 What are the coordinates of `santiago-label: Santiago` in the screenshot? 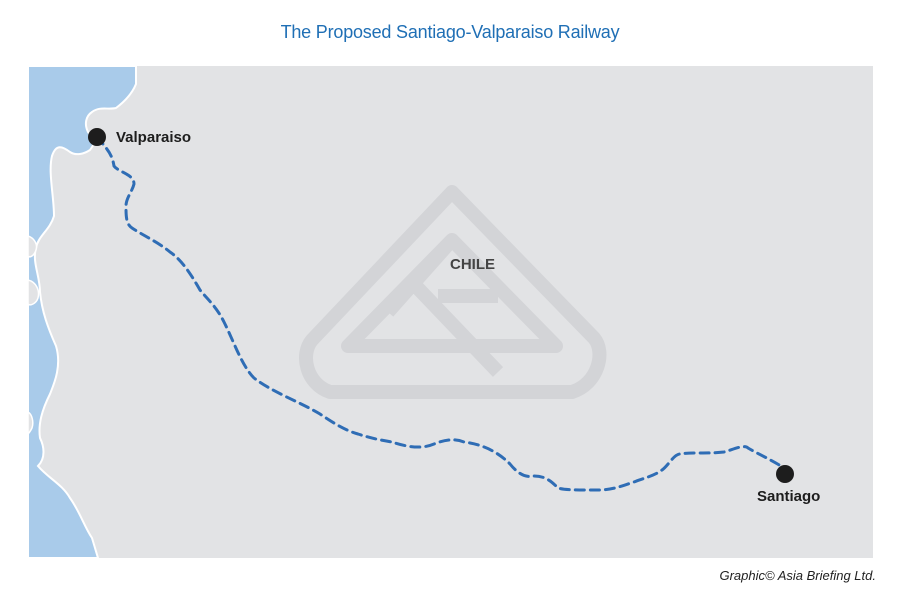 It's located at (788, 496).